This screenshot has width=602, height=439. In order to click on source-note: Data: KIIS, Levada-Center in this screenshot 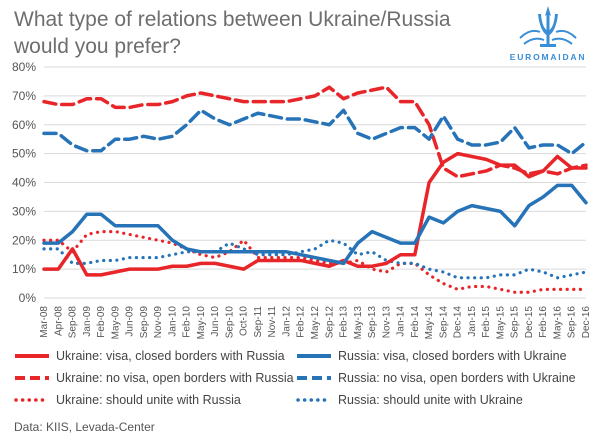, I will do `click(84, 427)`.